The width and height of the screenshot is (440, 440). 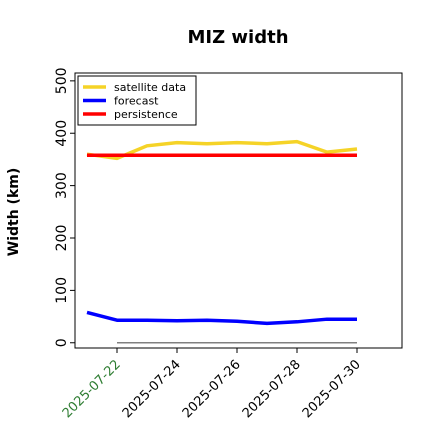 I want to click on y-axis: 0 100 200 300 400 500, so click(x=64, y=207).